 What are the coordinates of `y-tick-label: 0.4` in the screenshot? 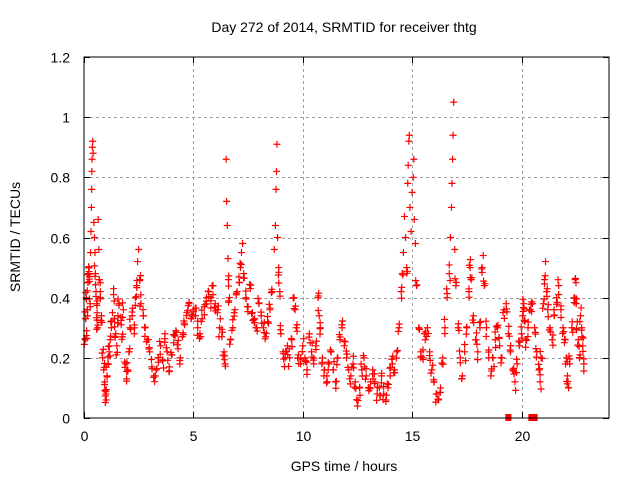 It's located at (61, 299).